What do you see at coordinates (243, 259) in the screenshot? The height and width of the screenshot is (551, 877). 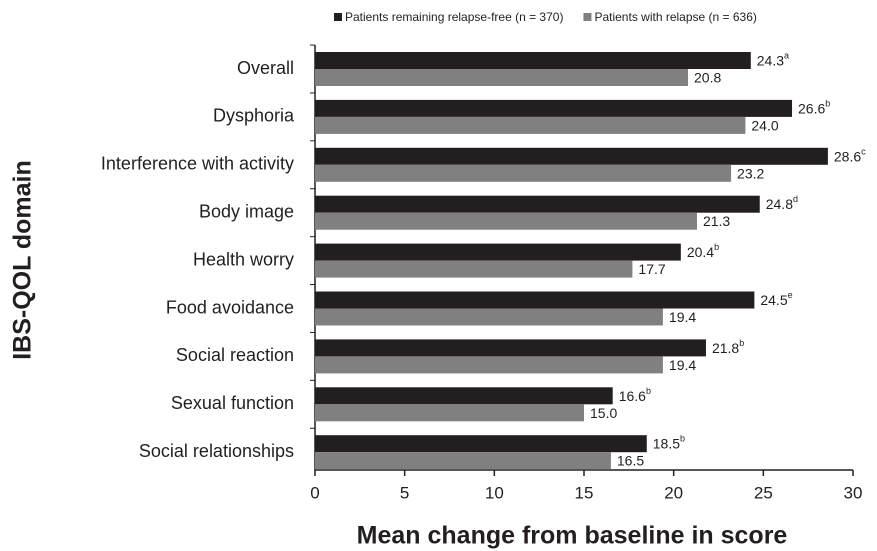 I see `y-tick-label: Health worry` at bounding box center [243, 259].